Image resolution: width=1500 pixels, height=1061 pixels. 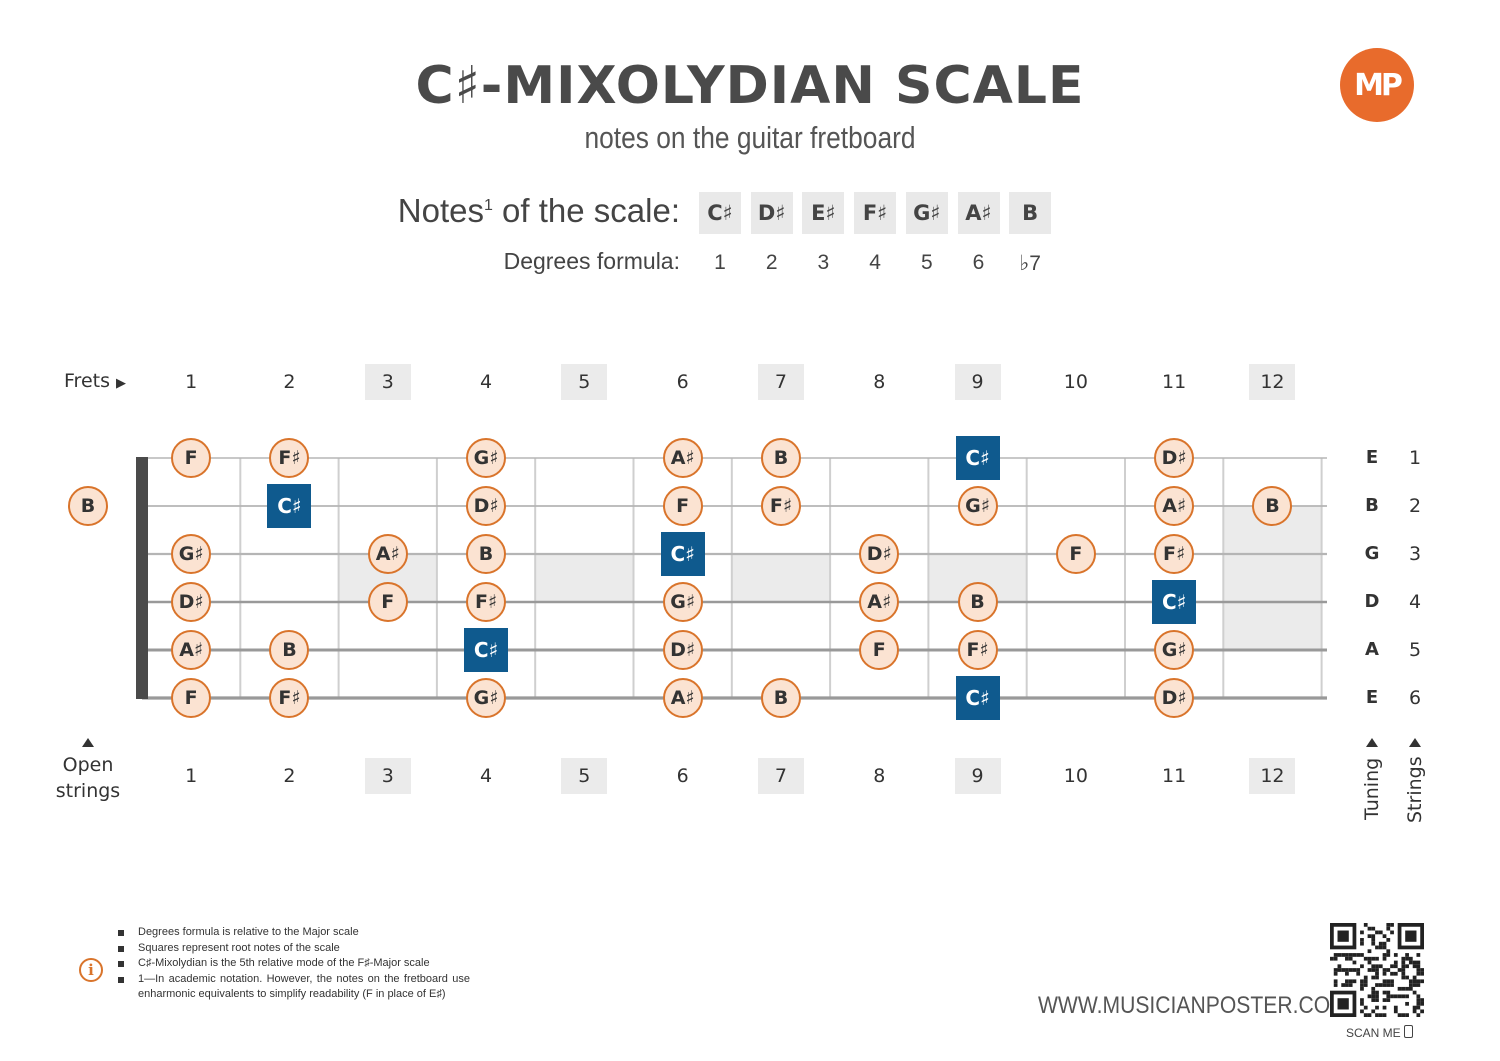 I want to click on scale-note-box: B, so click(x=1030, y=213).